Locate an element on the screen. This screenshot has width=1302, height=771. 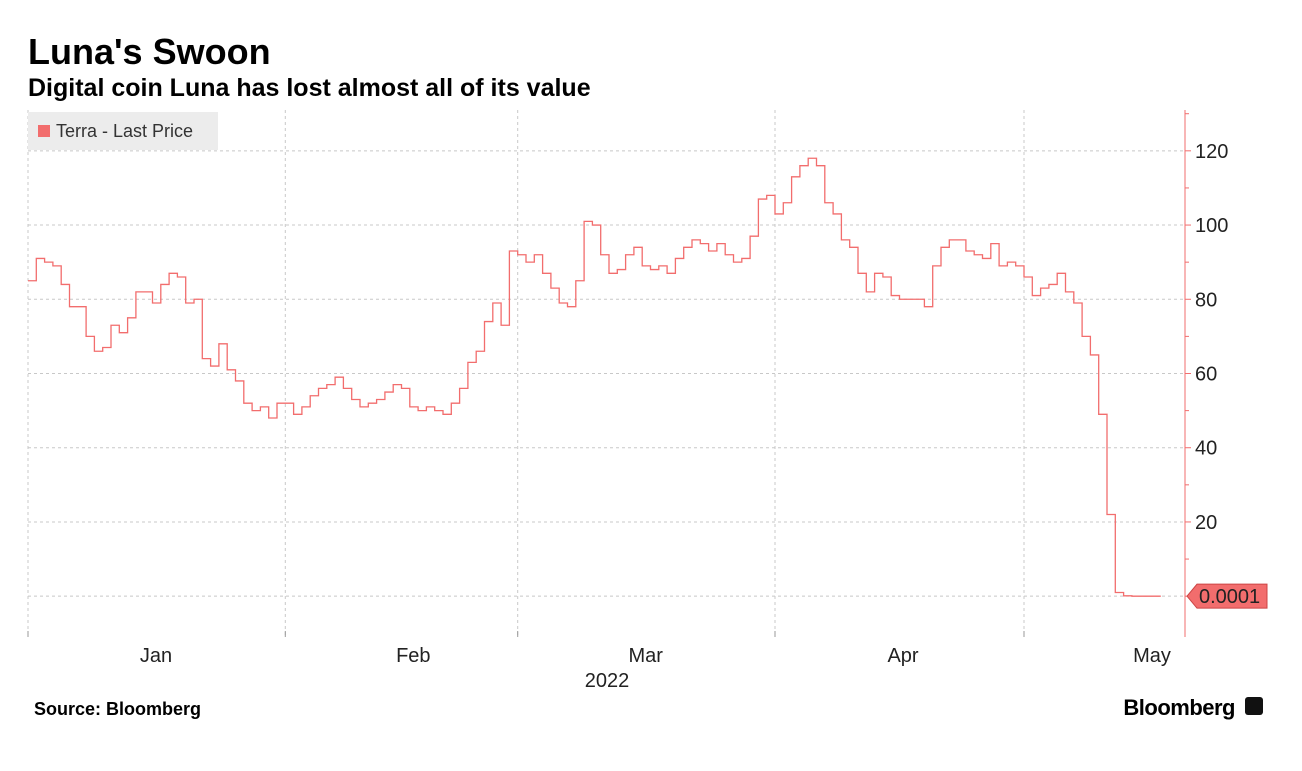
y-tick-label: 120 is located at coordinates (1211, 152).